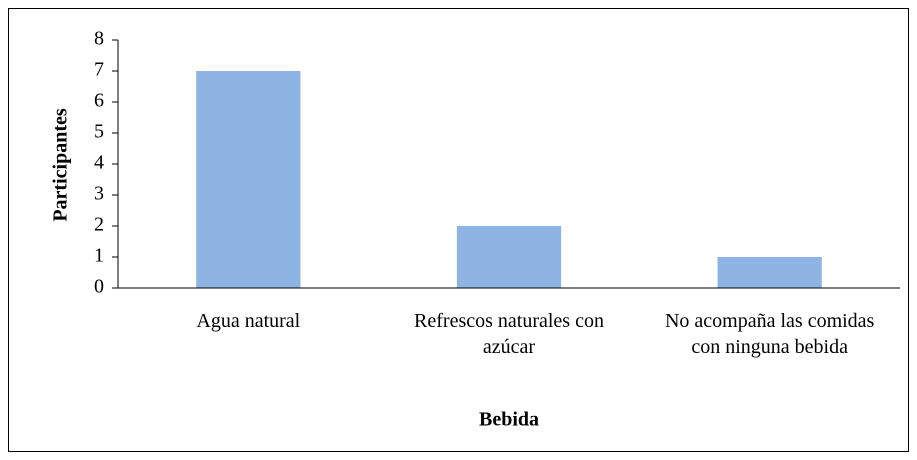  What do you see at coordinates (99, 225) in the screenshot?
I see `y-tick-label: 2` at bounding box center [99, 225].